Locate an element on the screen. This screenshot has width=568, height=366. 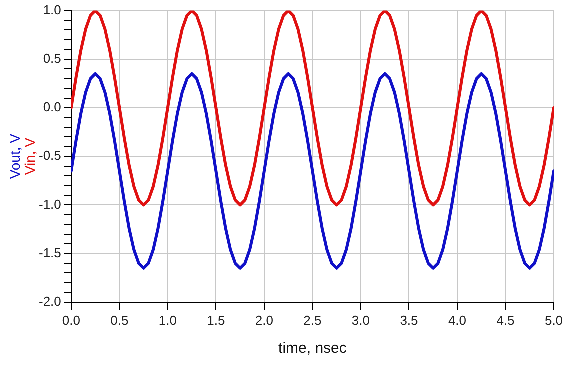
x-axis-title: time, nsec is located at coordinates (313, 349).